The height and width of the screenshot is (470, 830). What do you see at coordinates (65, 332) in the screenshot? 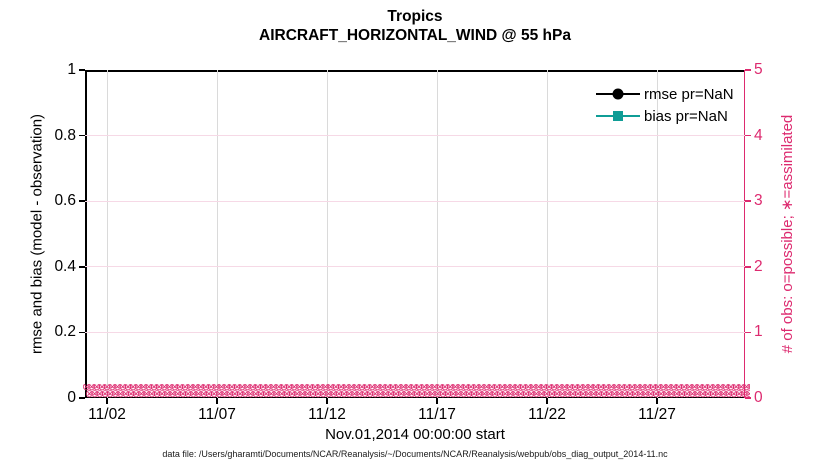
I see `left-tick-label: 0.2` at bounding box center [65, 332].